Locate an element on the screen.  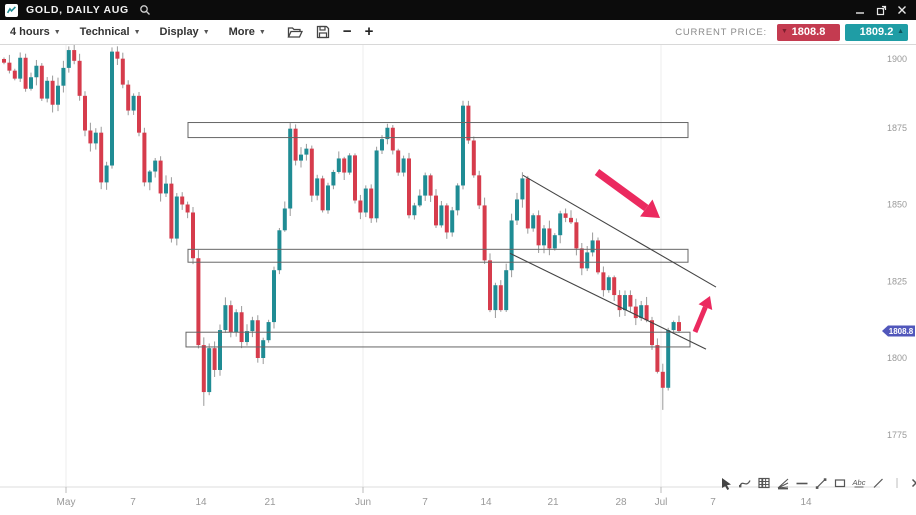
restore-button is located at coordinates (881, 10).